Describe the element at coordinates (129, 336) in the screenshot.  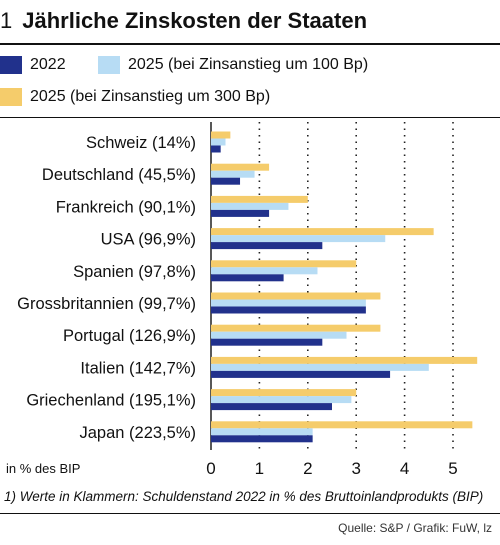
I see `category-label: Portugal (126,9%)` at that location.